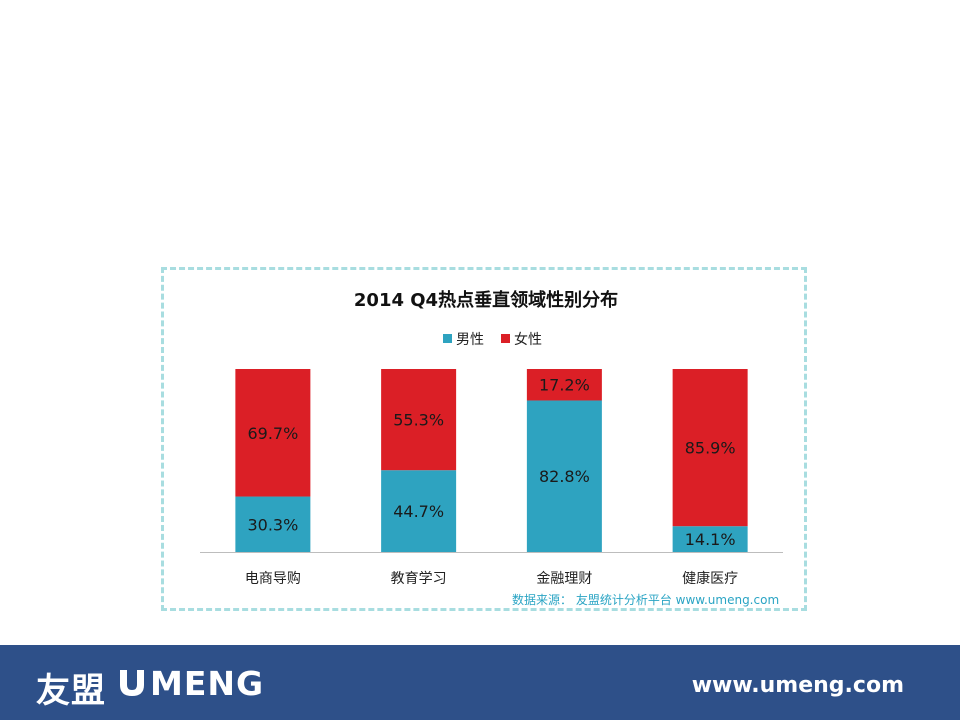  Describe the element at coordinates (207, 683) in the screenshot. I see `umeng-logo-en: MENG` at that location.